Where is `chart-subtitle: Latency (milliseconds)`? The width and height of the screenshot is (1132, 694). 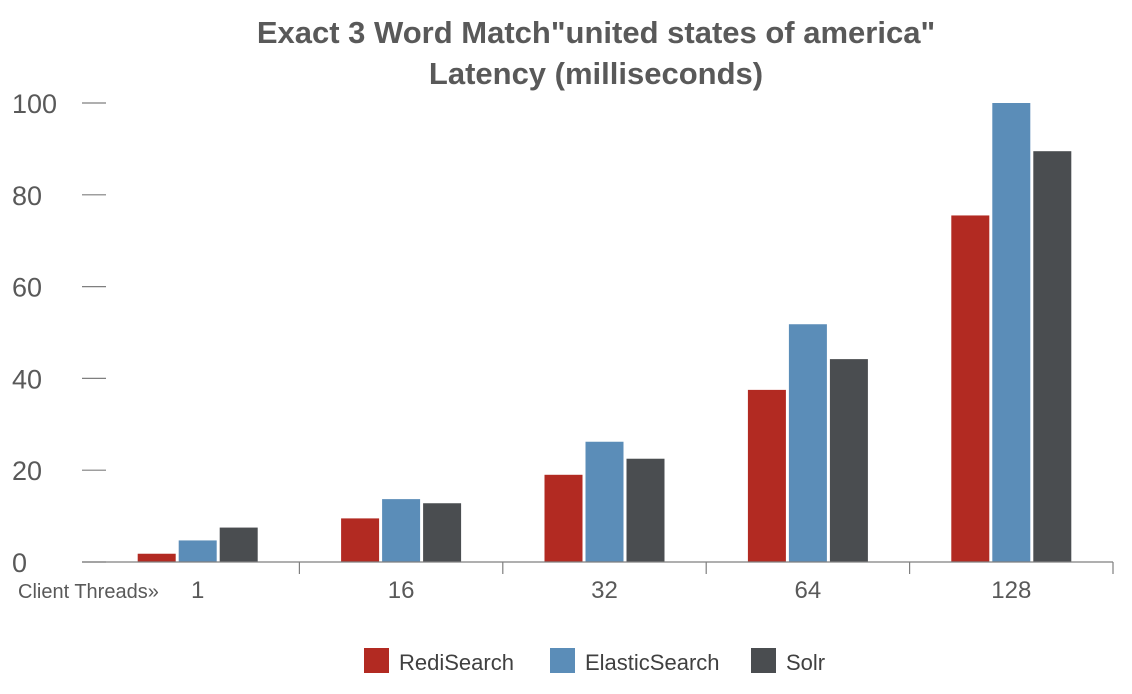 chart-subtitle: Latency (milliseconds) is located at coordinates (596, 73).